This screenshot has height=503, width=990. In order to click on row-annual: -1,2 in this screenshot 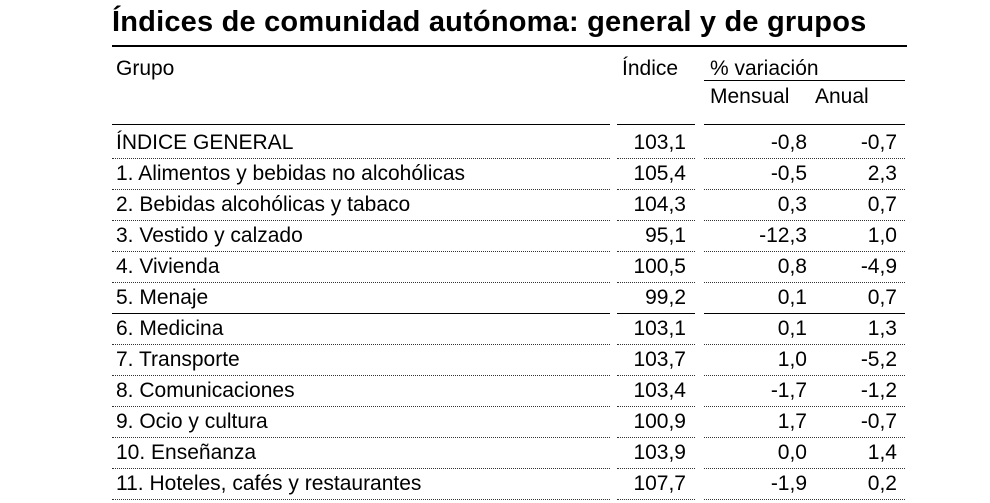, I will do `click(878, 390)`.